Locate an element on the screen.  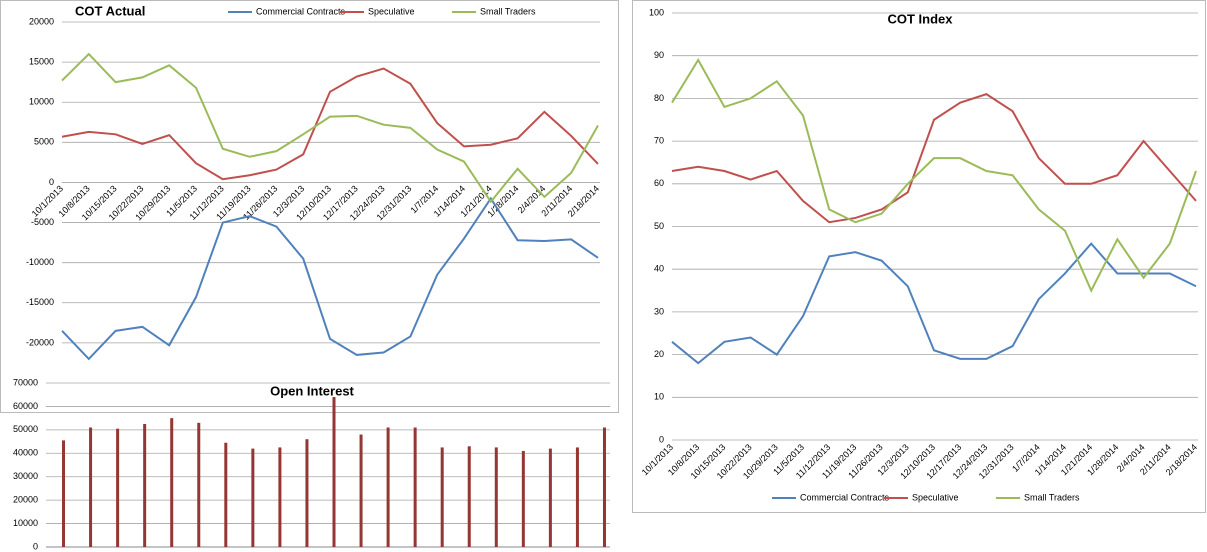
y-tick-label: 80 is located at coordinates (659, 98).